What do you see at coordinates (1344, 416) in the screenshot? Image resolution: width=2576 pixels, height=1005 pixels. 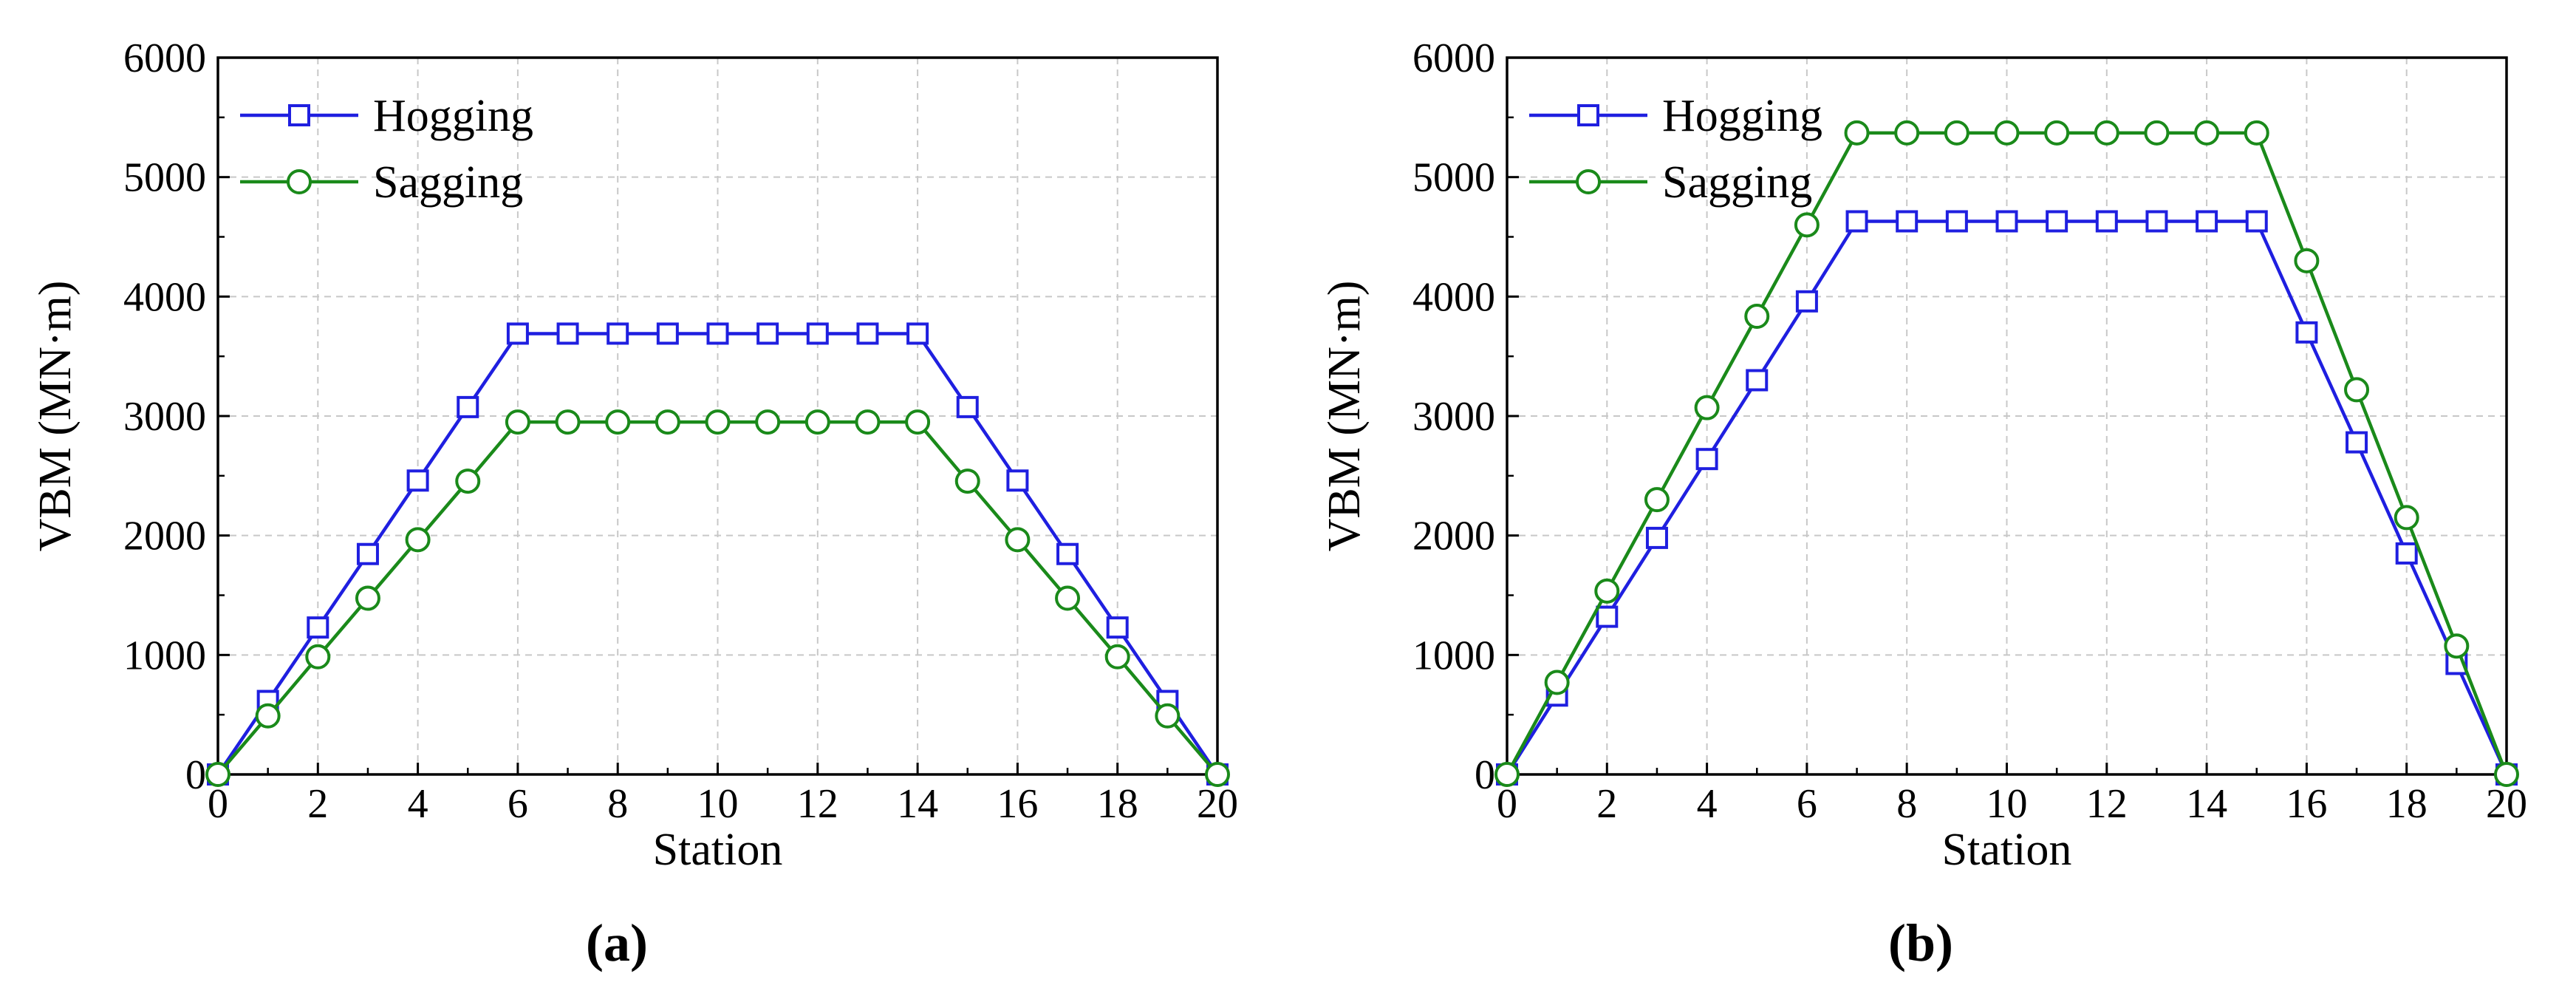 I see `y-axis-title: VBM (MN·m)` at bounding box center [1344, 416].